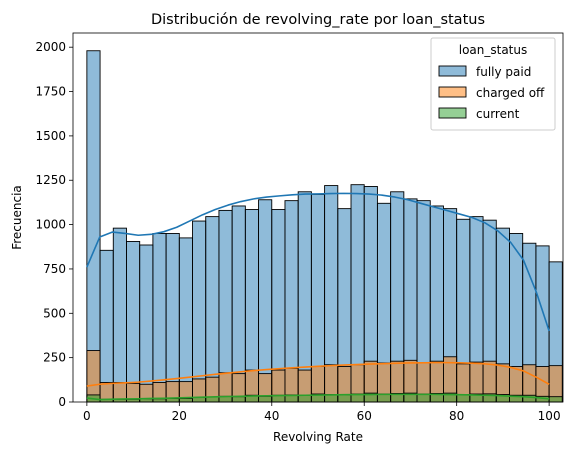 The height and width of the screenshot is (455, 580). I want to click on y-tick-label: 1750, so click(50, 92).